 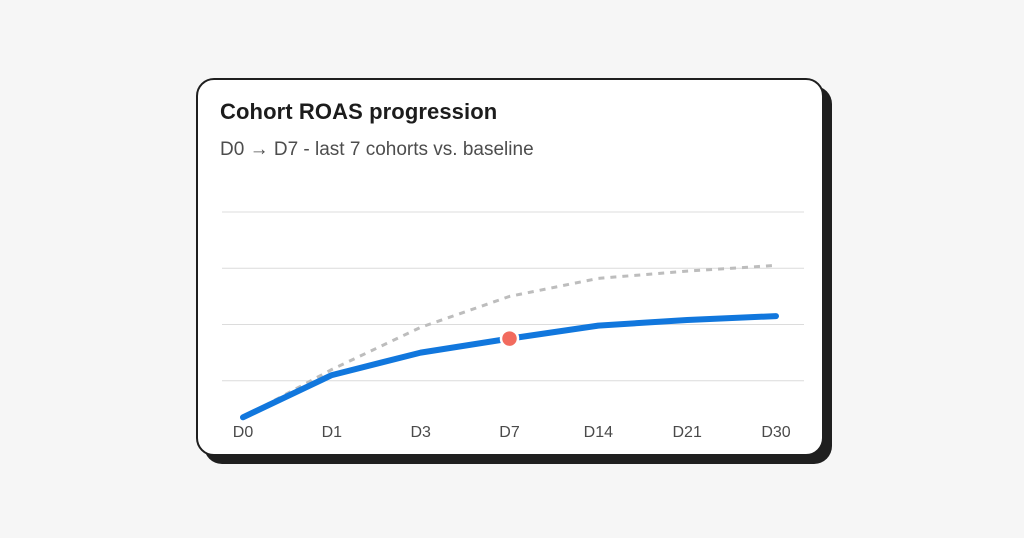 What do you see at coordinates (243, 432) in the screenshot?
I see `x-tick-label: D0` at bounding box center [243, 432].